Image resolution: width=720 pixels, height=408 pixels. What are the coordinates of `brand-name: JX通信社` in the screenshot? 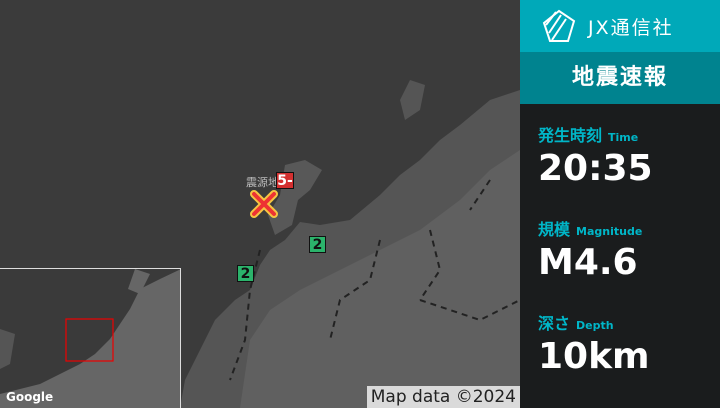 It's located at (631, 27).